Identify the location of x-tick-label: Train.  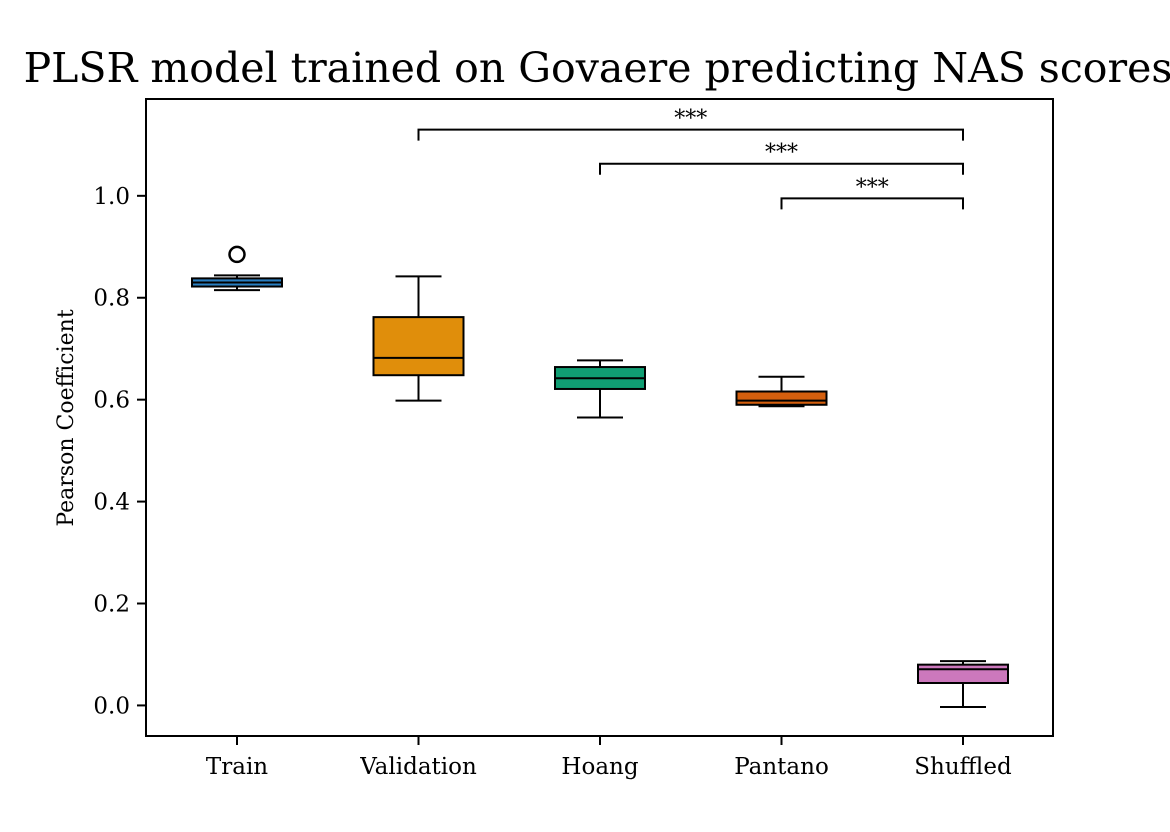
(237, 767).